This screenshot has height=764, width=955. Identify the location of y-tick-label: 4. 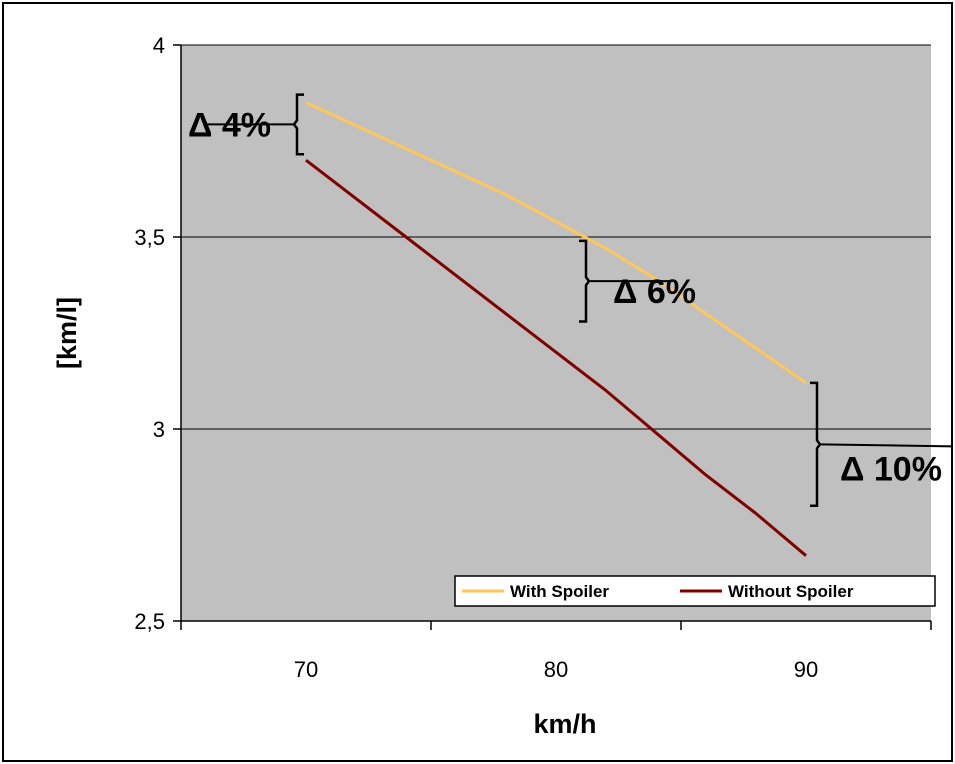
(159, 45).